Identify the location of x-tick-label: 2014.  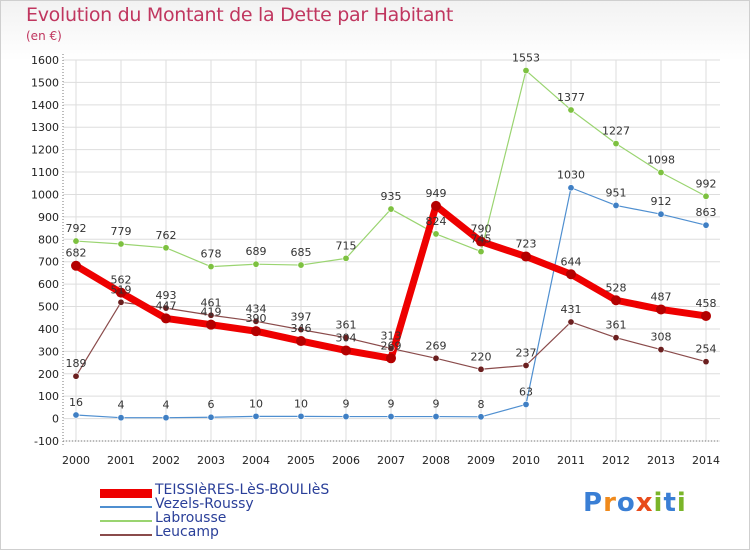
(706, 460).